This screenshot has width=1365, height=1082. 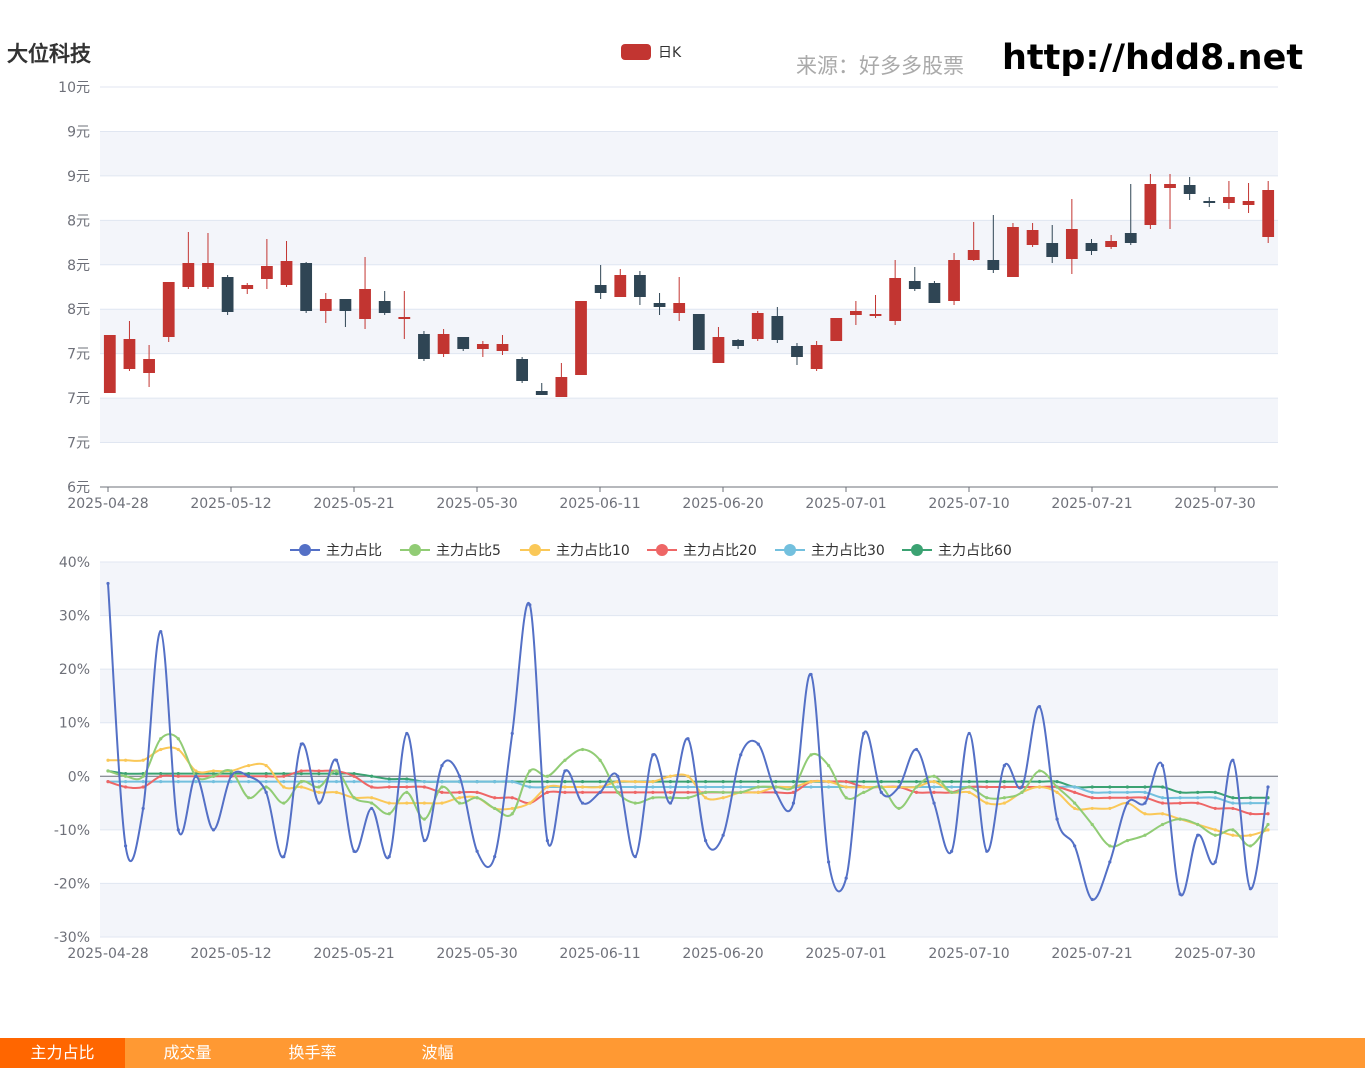 I want to click on tab-turnover-rate: 换手率, so click(x=312, y=1052).